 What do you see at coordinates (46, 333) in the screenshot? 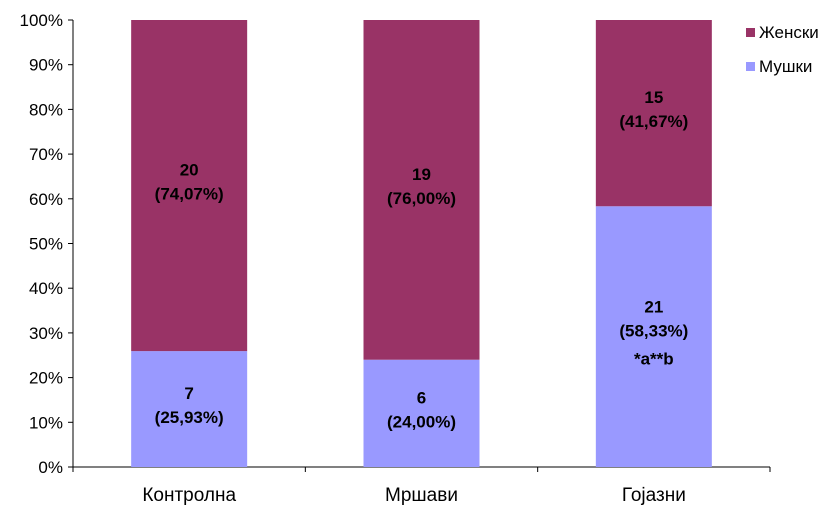
I see `y-tick-label: 30%` at bounding box center [46, 333].